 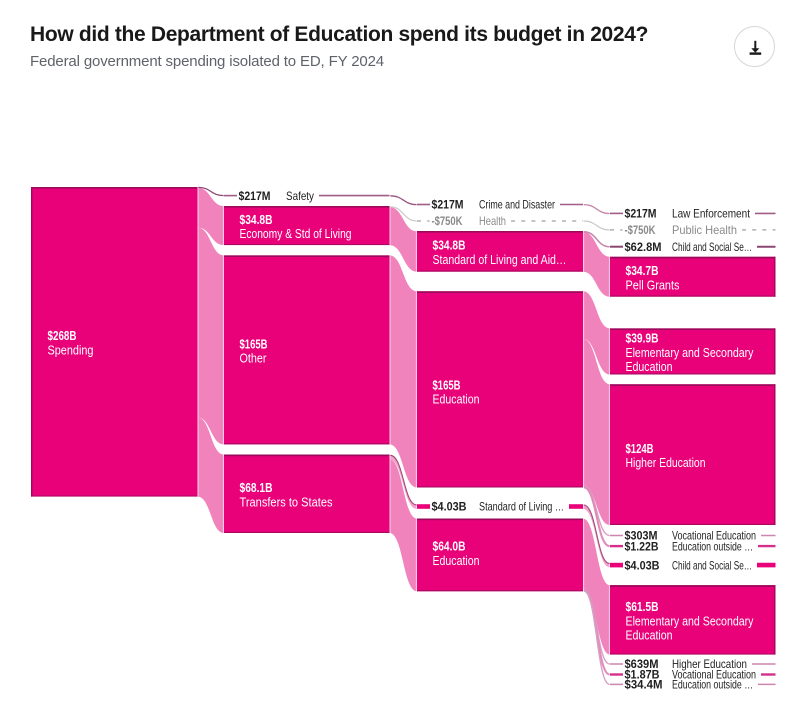 I want to click on svg-text: $639M, so click(x=642, y=664).